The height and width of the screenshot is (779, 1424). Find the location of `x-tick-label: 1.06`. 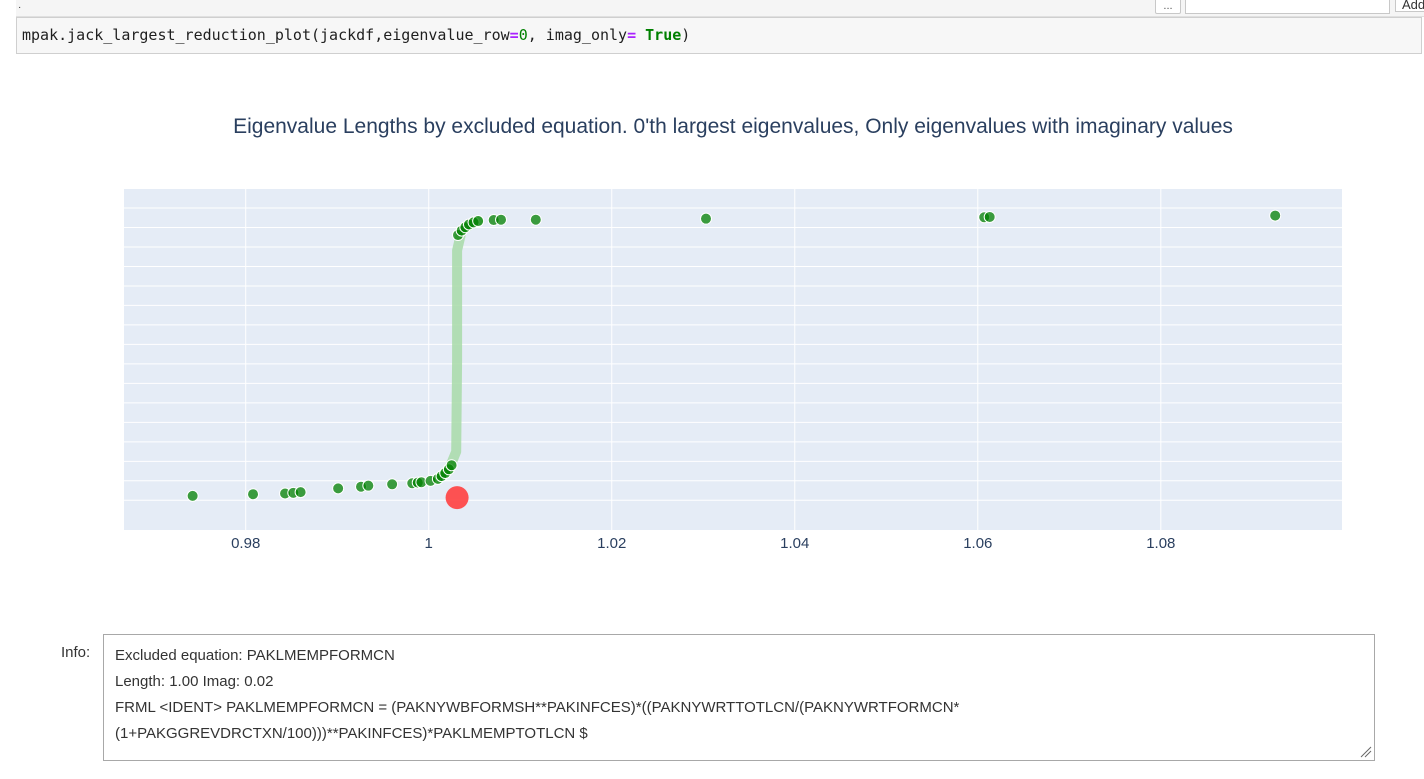

x-tick-label: 1.06 is located at coordinates (977, 543).